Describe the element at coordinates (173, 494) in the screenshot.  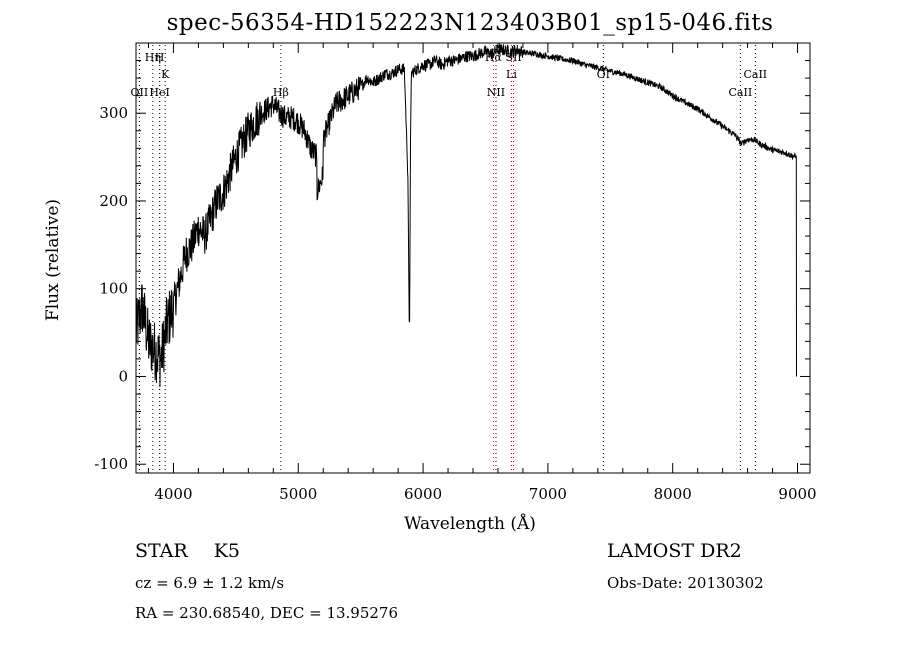
I see `x-tick-label: 4000` at that location.